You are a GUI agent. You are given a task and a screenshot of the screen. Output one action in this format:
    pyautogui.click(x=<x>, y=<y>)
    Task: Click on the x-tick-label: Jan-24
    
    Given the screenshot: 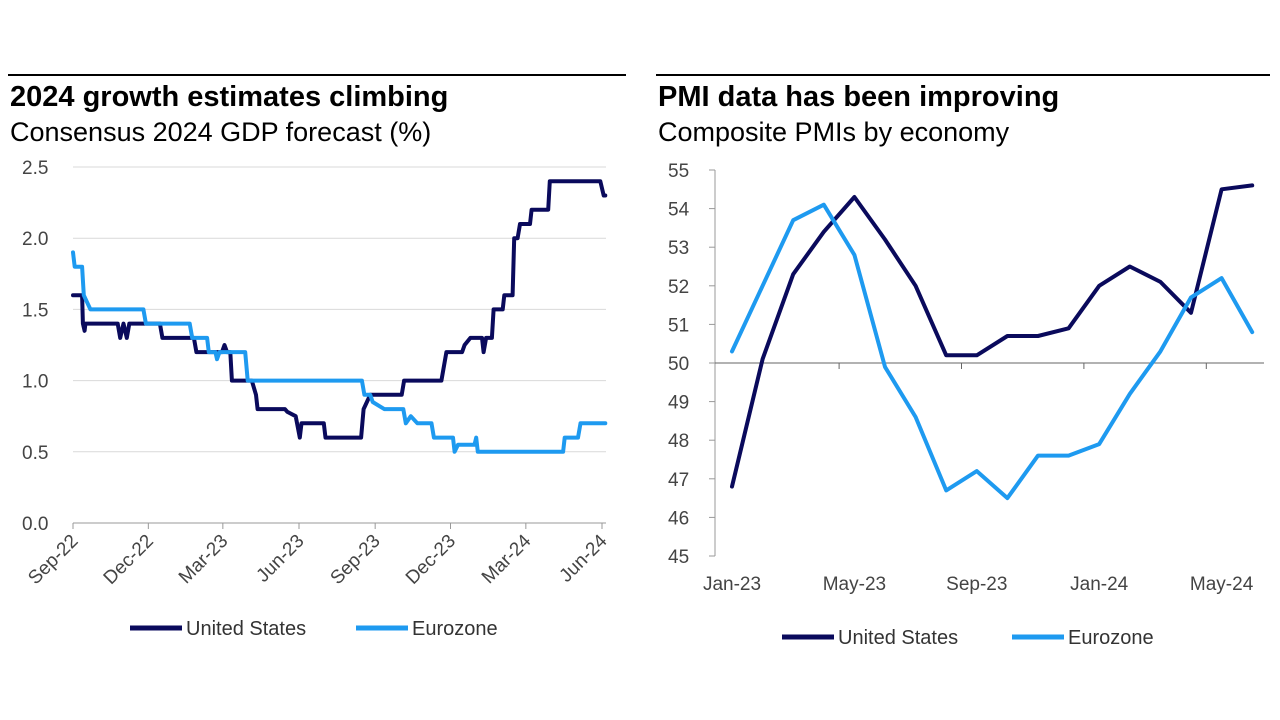 What is the action you would take?
    pyautogui.click(x=1099, y=584)
    